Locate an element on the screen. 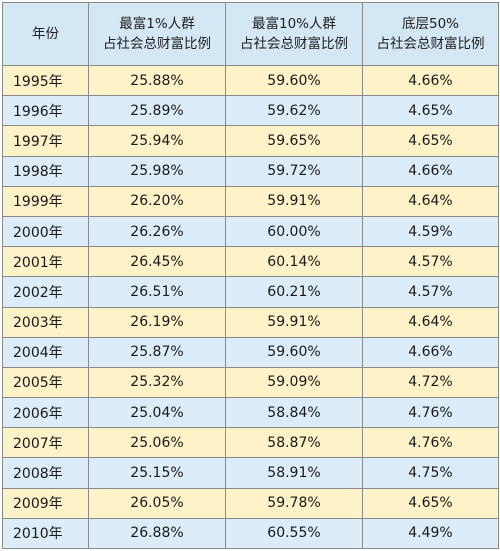 The width and height of the screenshot is (500, 551). cell-top10-share: 60.55% is located at coordinates (294, 533).